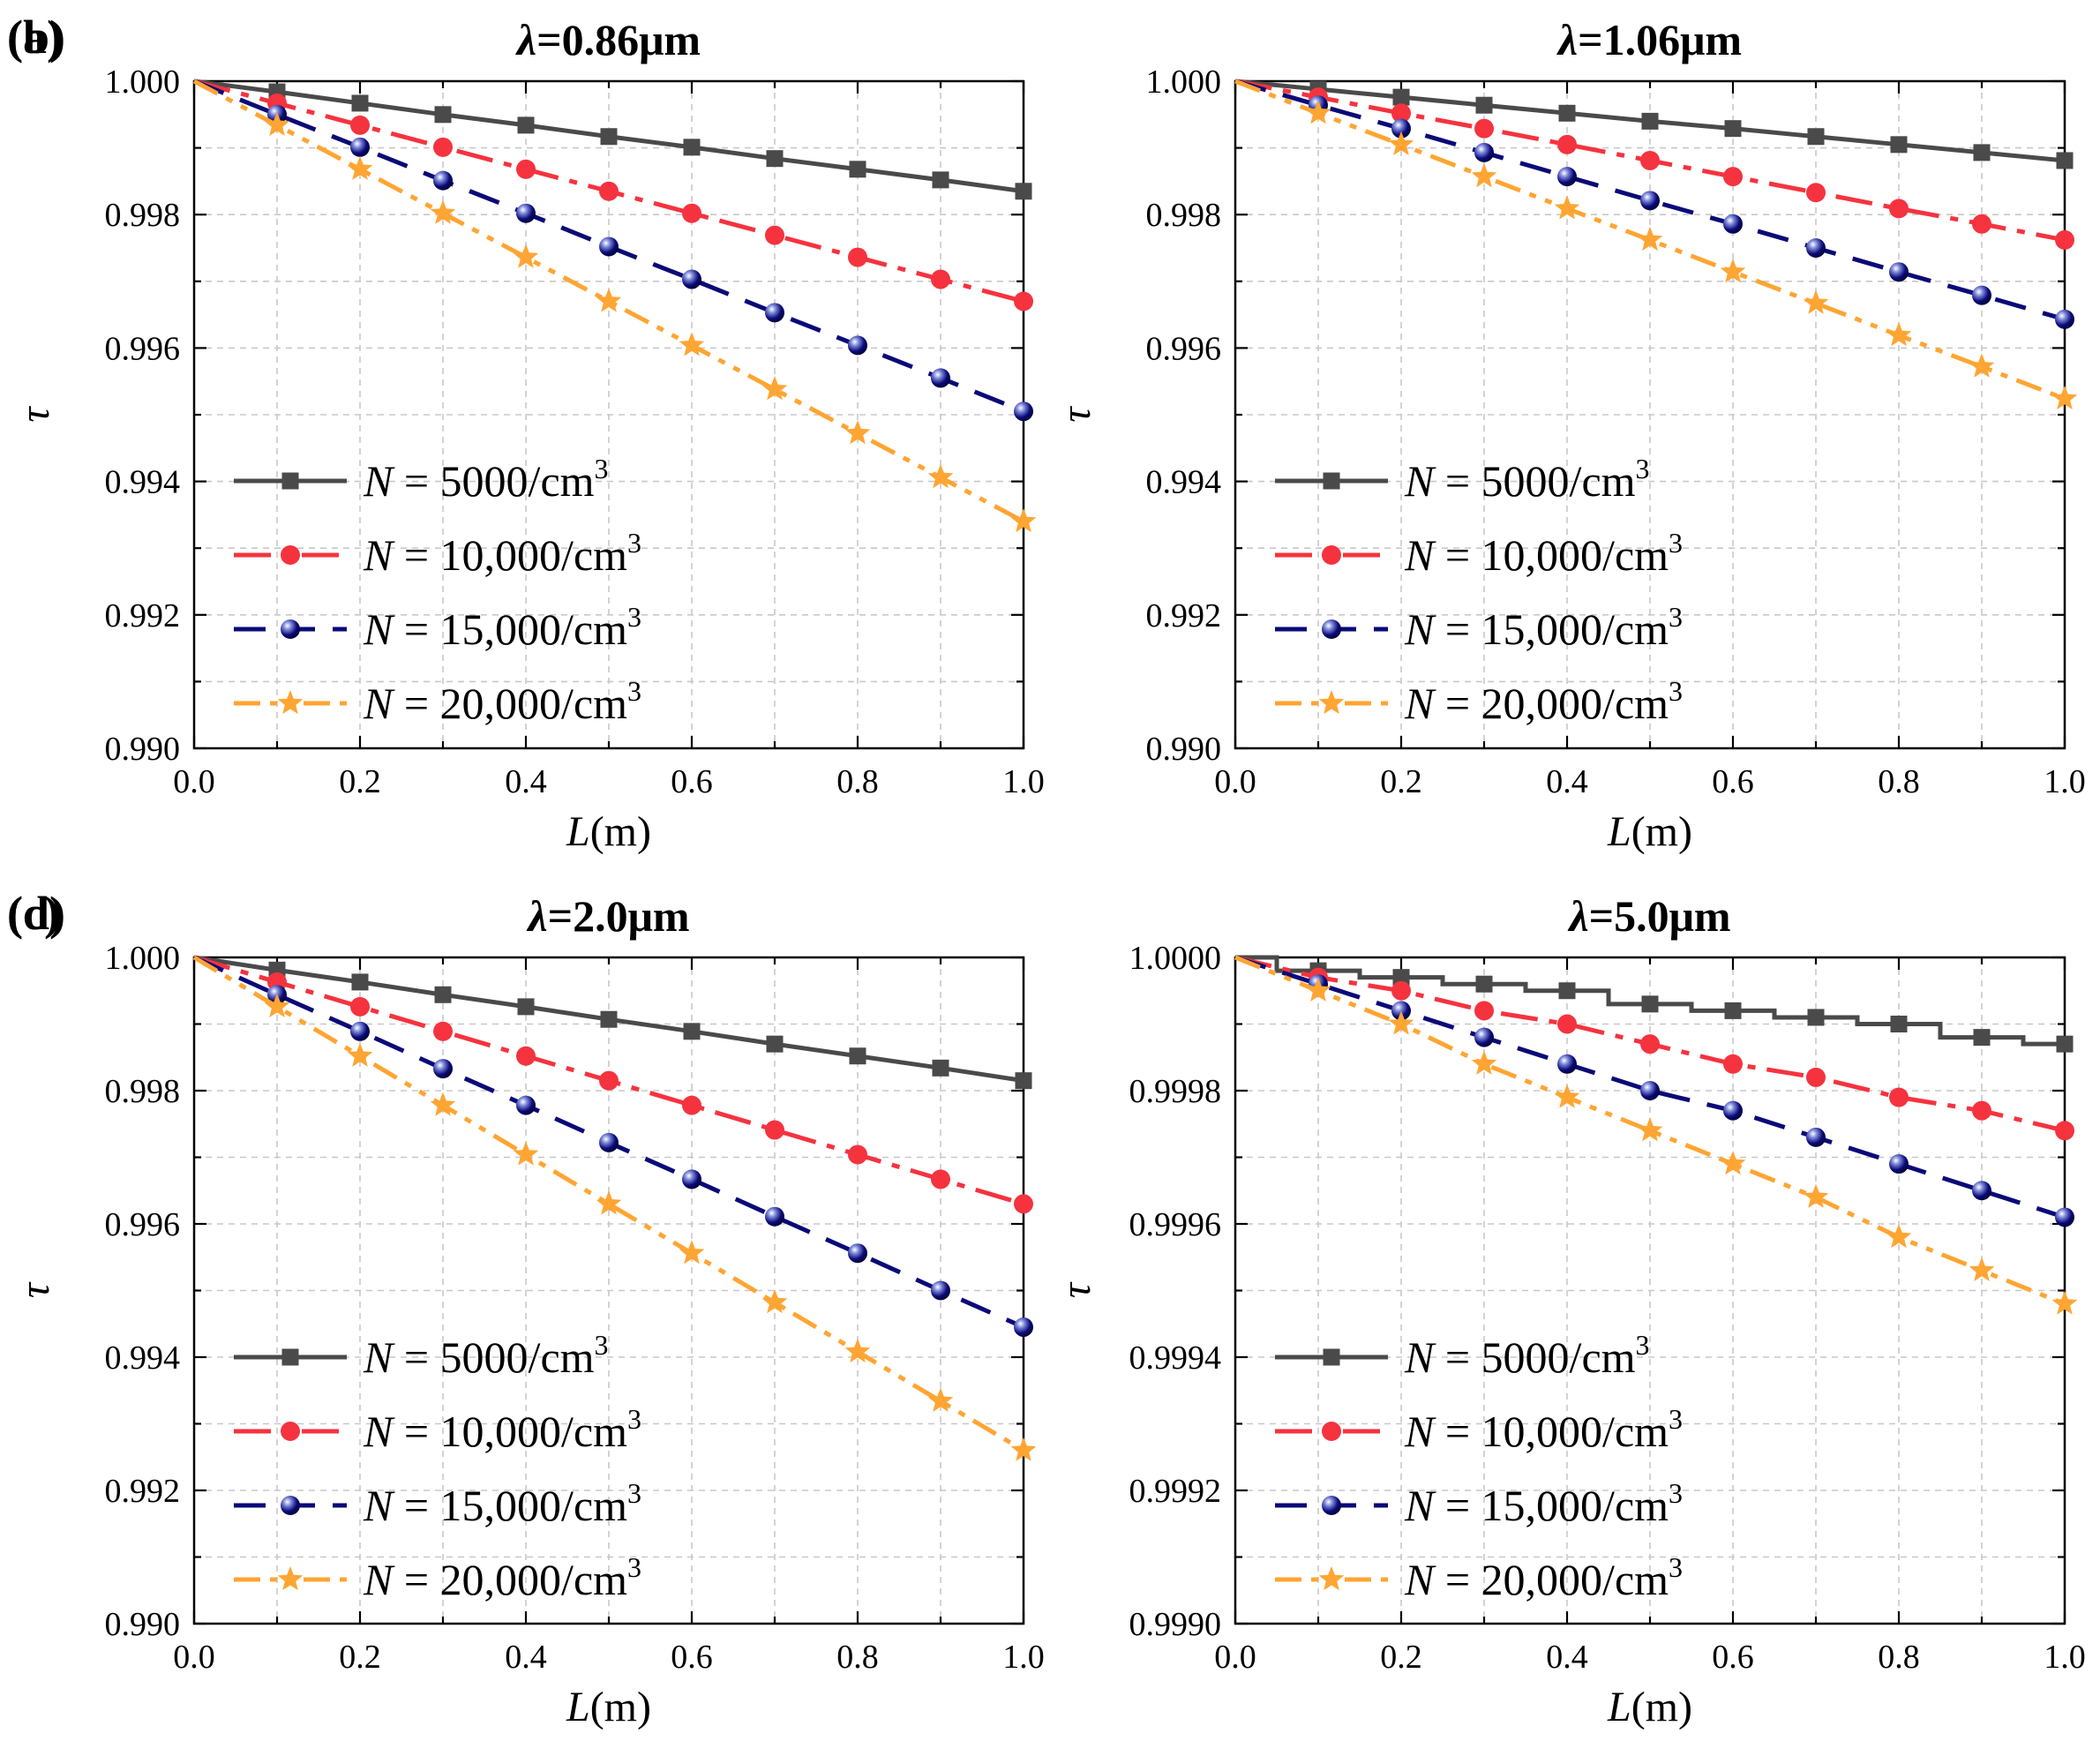 The width and height of the screenshot is (2100, 1756). I want to click on y-tick-label: 0.998, so click(1184, 215).